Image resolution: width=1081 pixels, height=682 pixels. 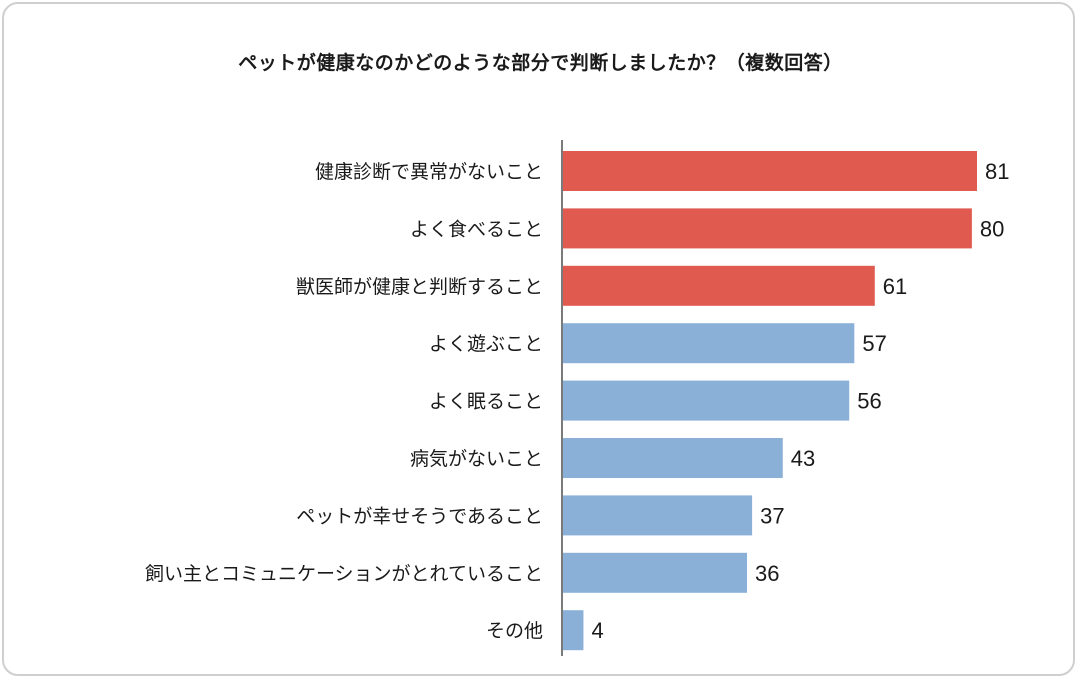 What do you see at coordinates (344, 574) in the screenshot?
I see `category-label-8: 飼い主とコミュニケーションがとれていること` at bounding box center [344, 574].